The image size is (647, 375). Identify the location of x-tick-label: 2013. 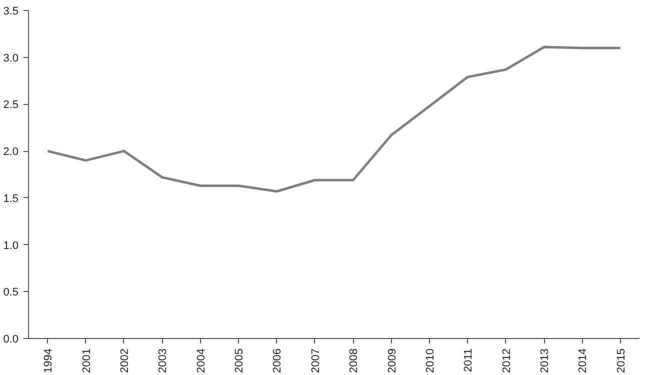
(545, 360).